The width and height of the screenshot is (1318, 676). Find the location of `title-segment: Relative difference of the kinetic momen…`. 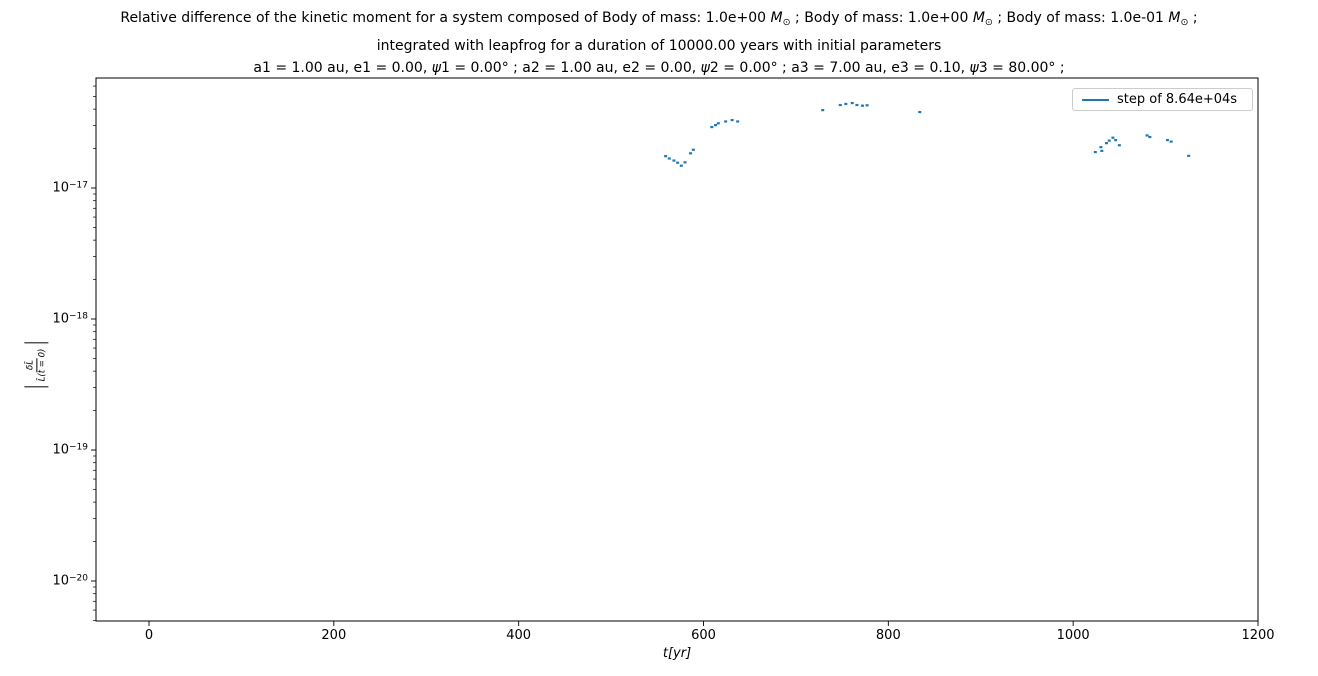

title-segment: Relative difference of the kinetic momen… is located at coordinates (445, 18).